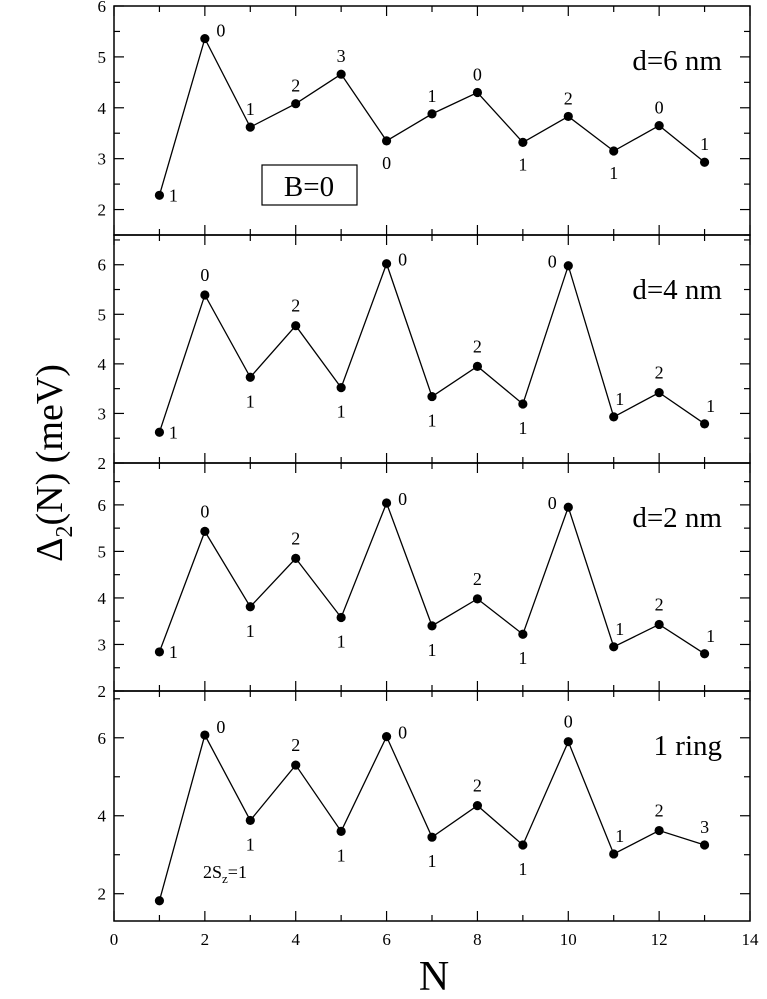  I want to click on spin-annotation-rest: =1, so click(237, 872).